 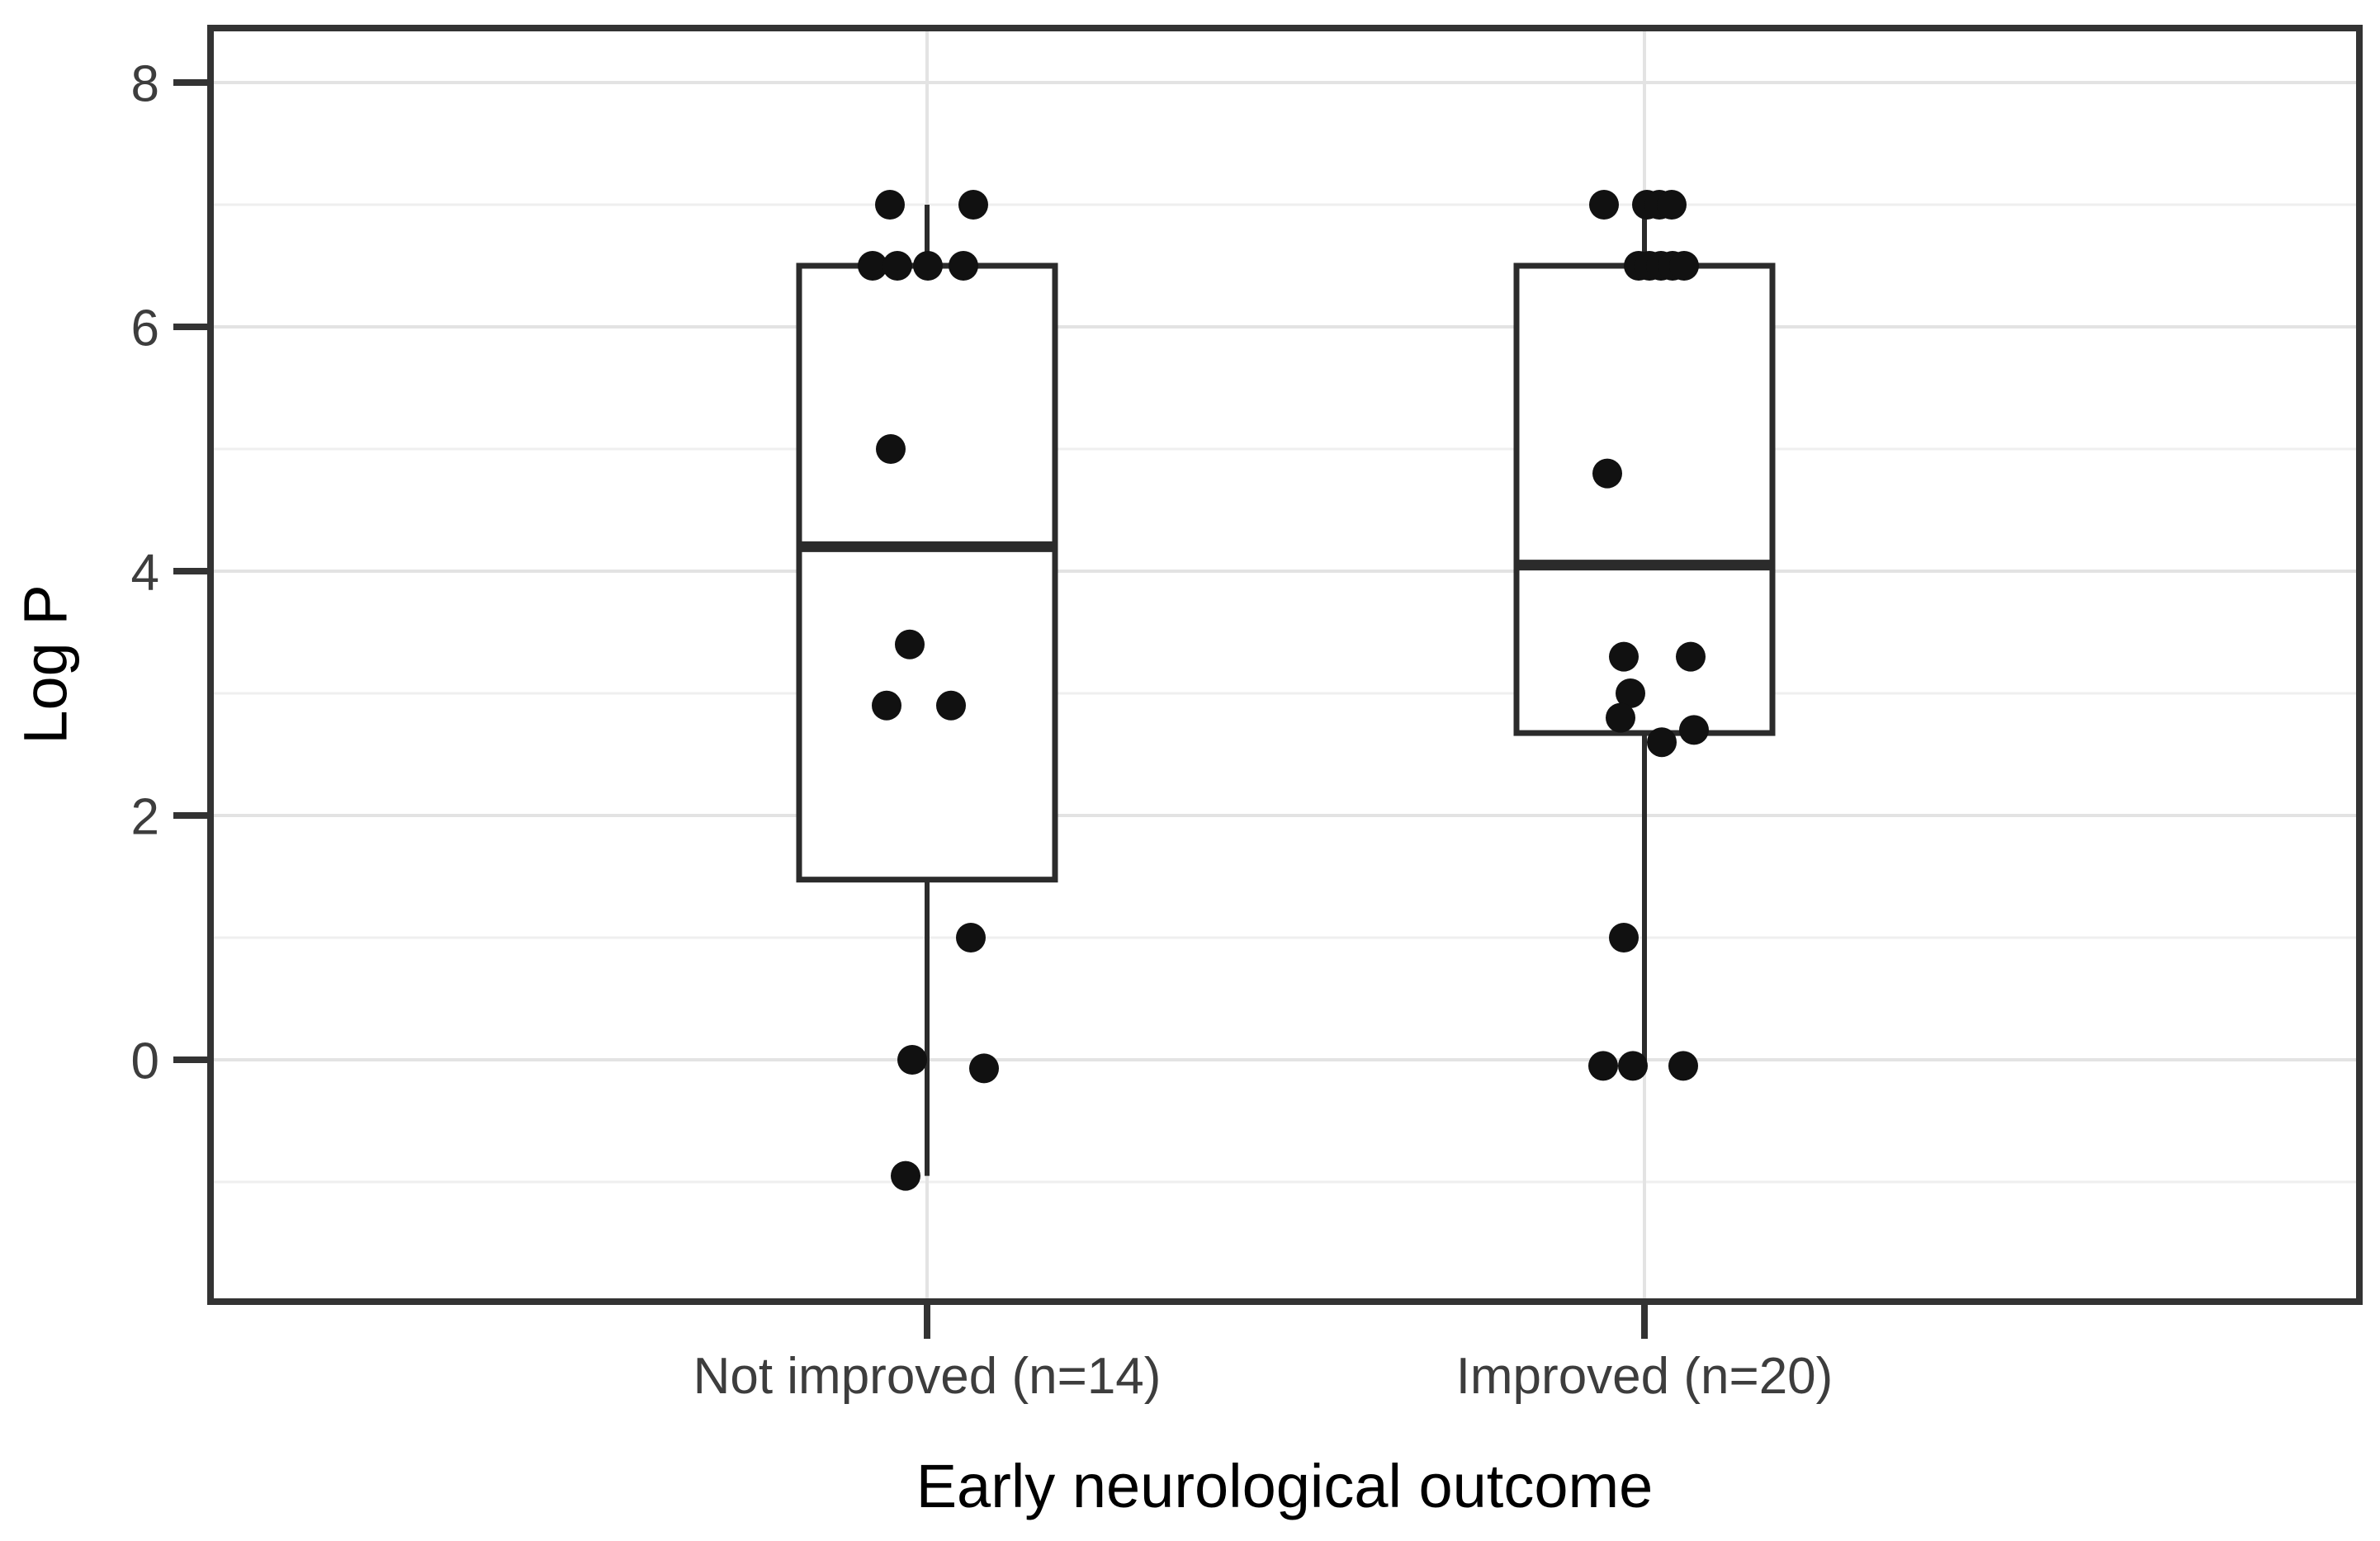 I want to click on x-tick-label-not-improved: Not improved (n=14), so click(x=927, y=1377).